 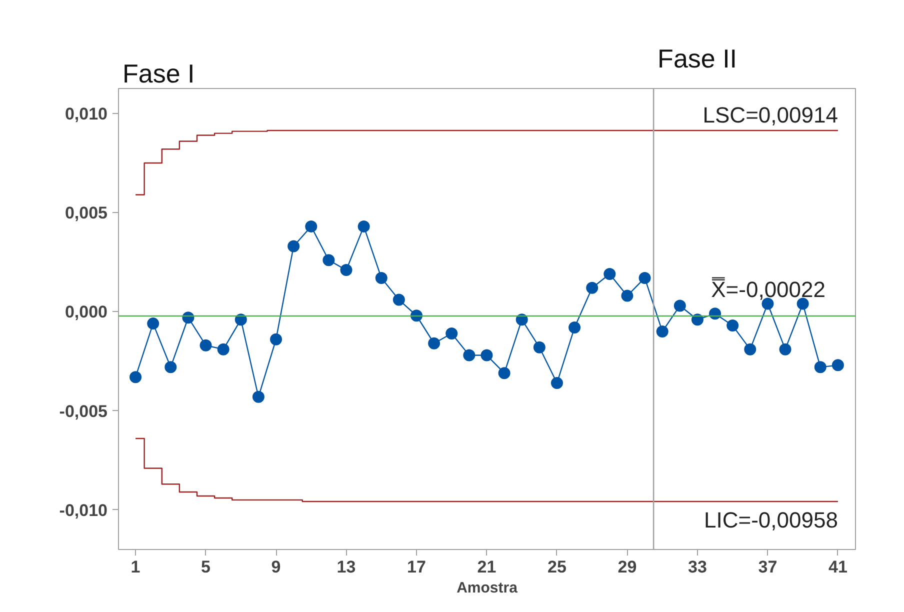 What do you see at coordinates (487, 588) in the screenshot?
I see `x-axis-title: Amostra` at bounding box center [487, 588].